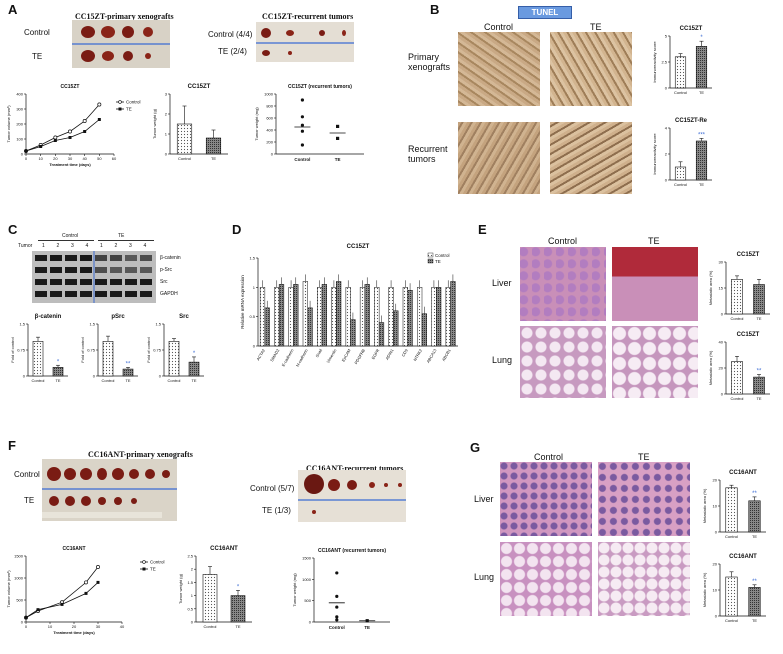  I want to click on x-tick-label: EGFR, so click(375, 354).